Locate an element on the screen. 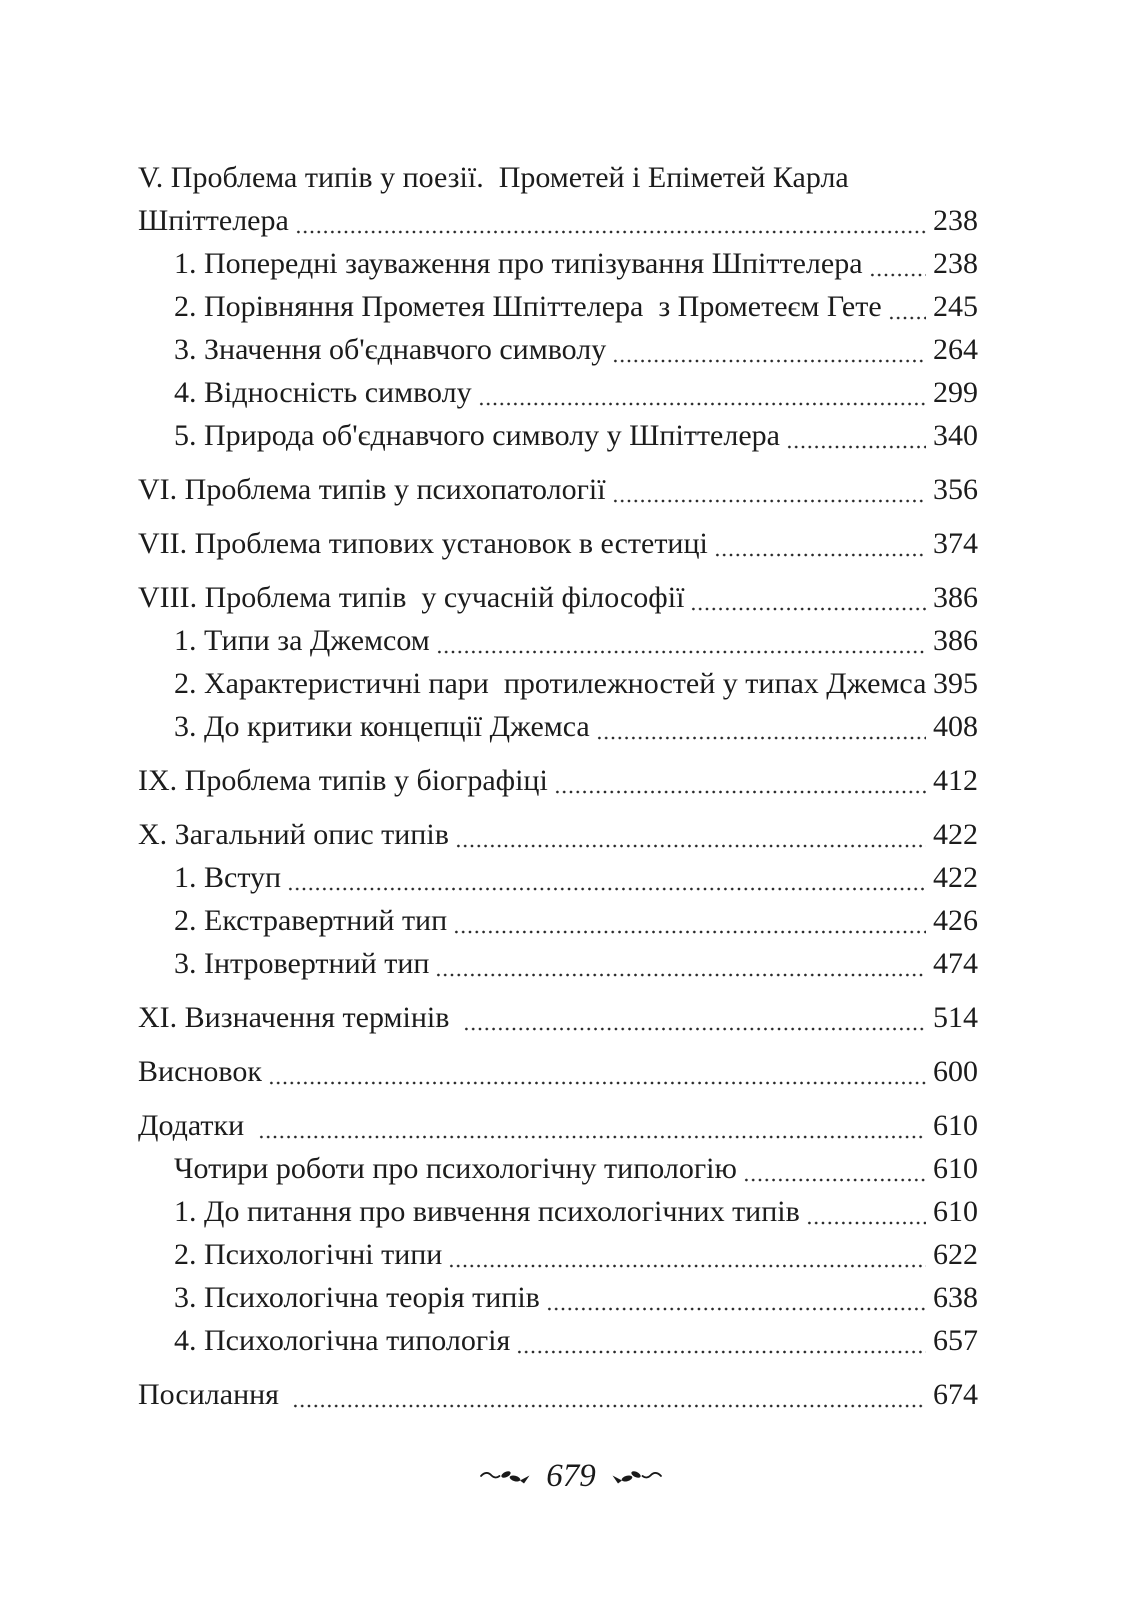 This screenshot has height=1615, width=1142. toc-entry-page-number: 674 is located at coordinates (955, 1394).